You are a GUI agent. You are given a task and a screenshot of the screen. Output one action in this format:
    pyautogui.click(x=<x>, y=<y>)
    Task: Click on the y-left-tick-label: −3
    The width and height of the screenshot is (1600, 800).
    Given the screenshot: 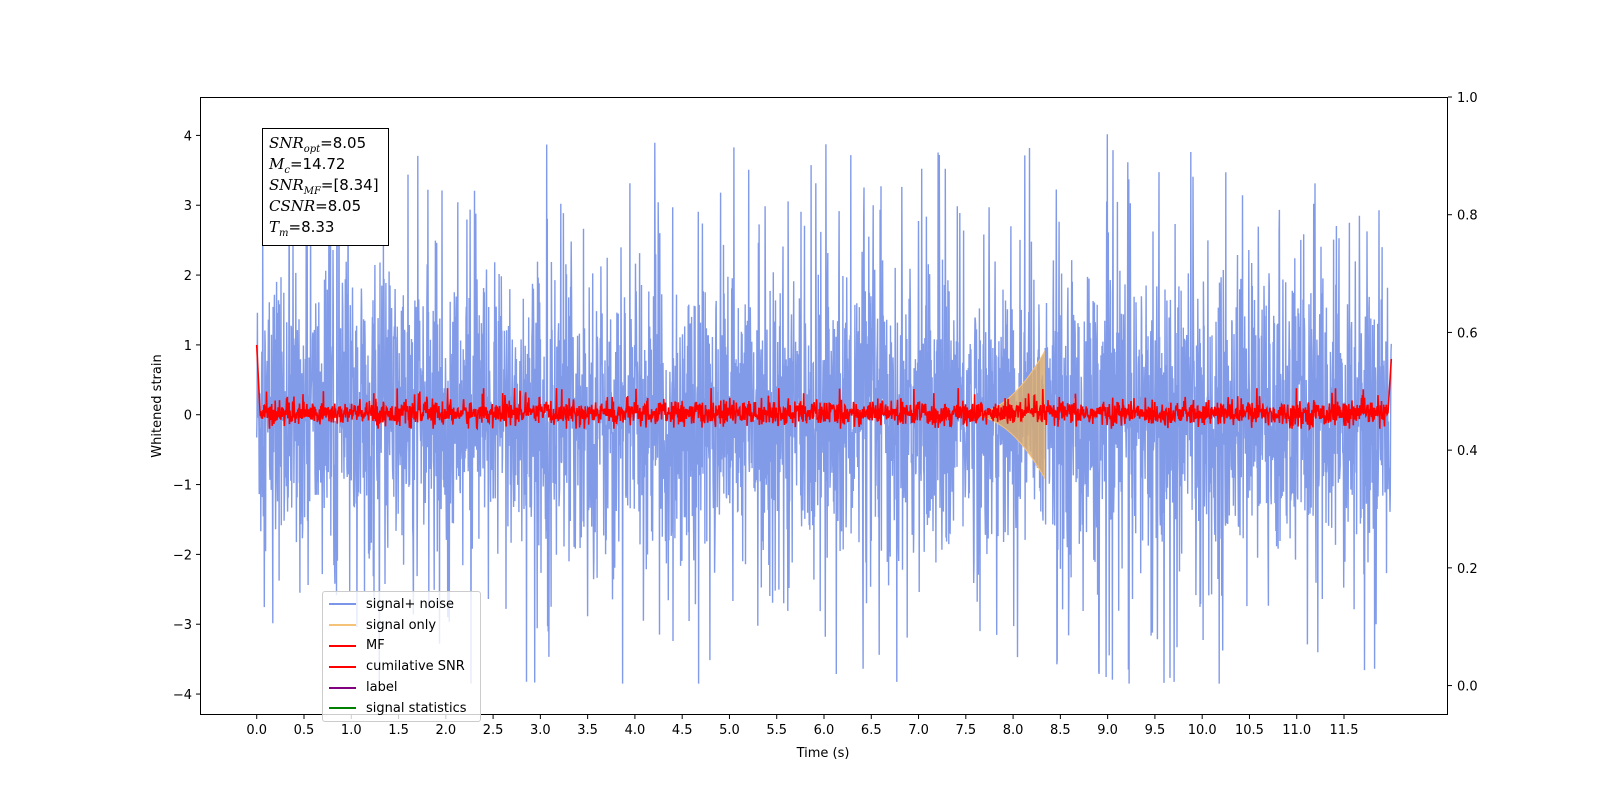 What is the action you would take?
    pyautogui.click(x=182, y=625)
    